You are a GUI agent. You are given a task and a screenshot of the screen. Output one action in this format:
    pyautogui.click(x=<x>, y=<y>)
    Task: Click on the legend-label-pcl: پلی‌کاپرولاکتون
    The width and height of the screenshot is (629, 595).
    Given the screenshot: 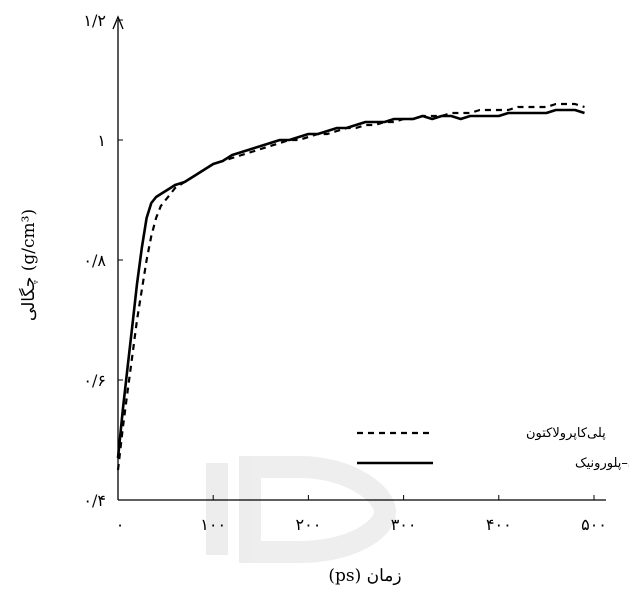 What is the action you would take?
    pyautogui.click(x=566, y=433)
    